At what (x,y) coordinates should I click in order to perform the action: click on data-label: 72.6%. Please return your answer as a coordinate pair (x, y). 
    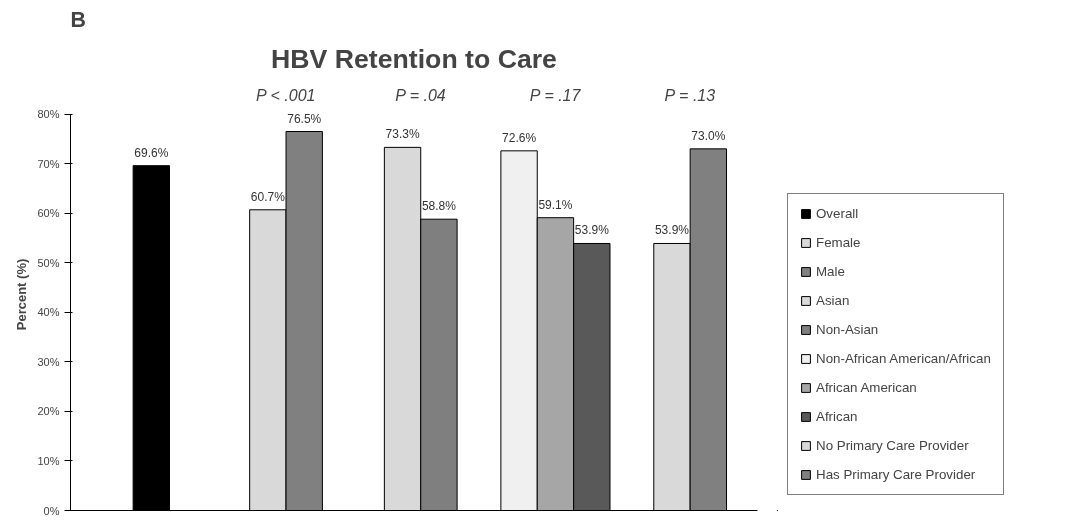
    Looking at the image, I should click on (519, 137).